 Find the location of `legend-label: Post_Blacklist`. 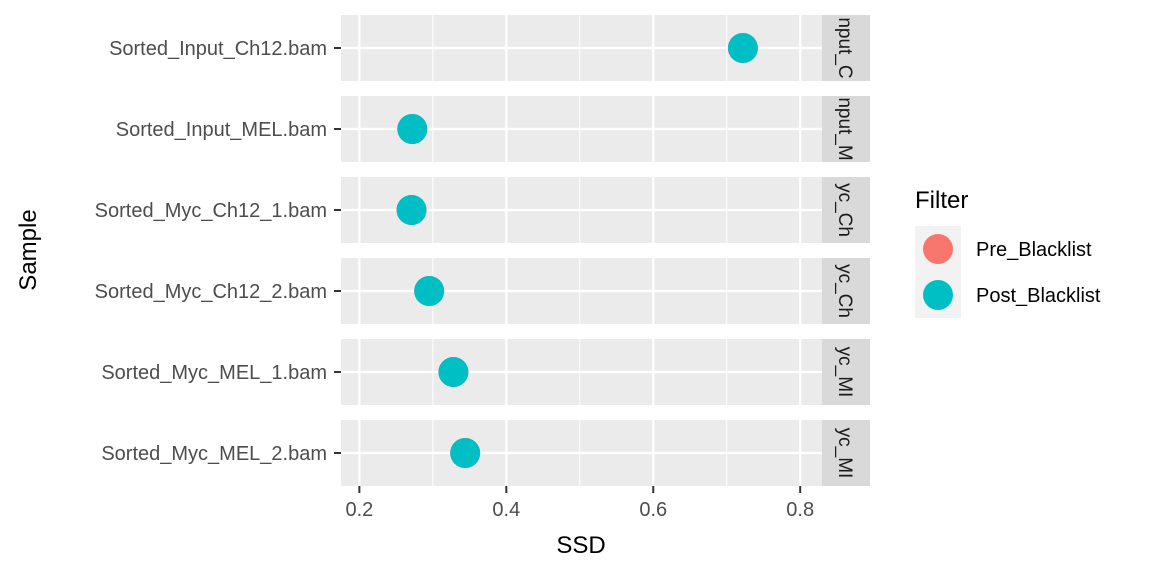

legend-label: Post_Blacklist is located at coordinates (1038, 296).